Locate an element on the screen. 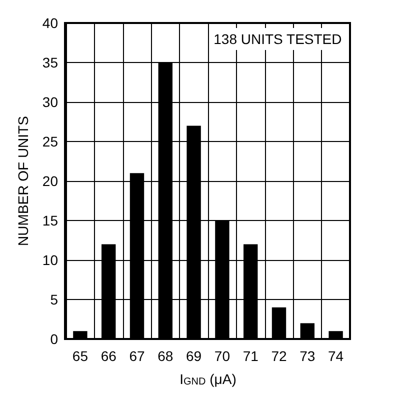  x-tick-label: 70 is located at coordinates (222, 356).